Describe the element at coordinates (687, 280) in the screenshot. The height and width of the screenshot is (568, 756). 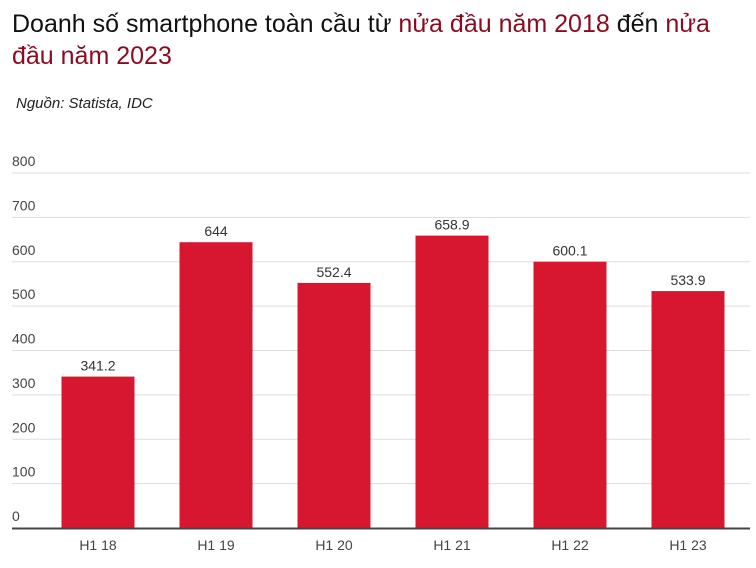
I see `data-label: 533.9` at that location.